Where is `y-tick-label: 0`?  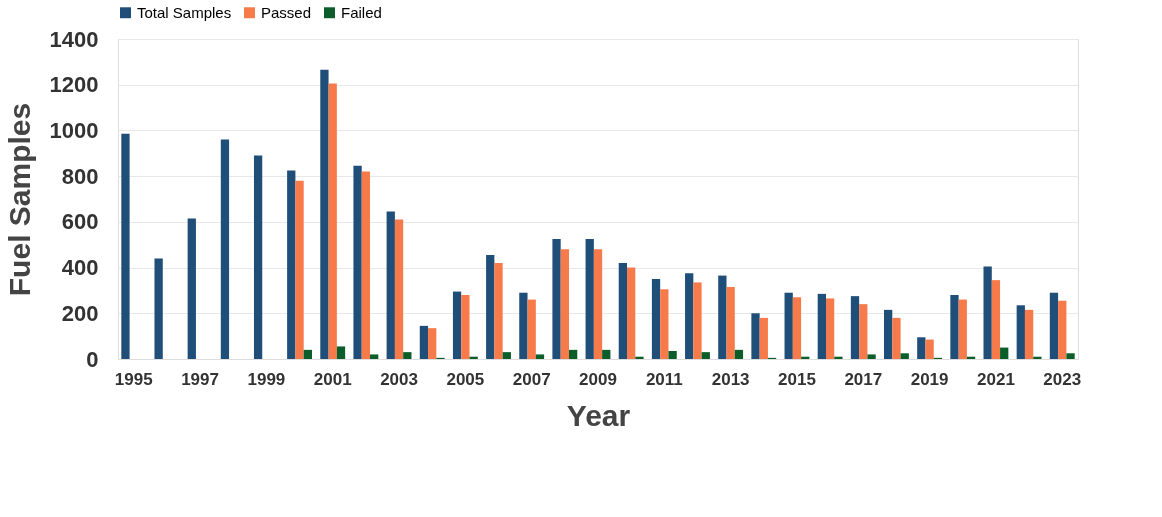
y-tick-label: 0 is located at coordinates (92, 359).